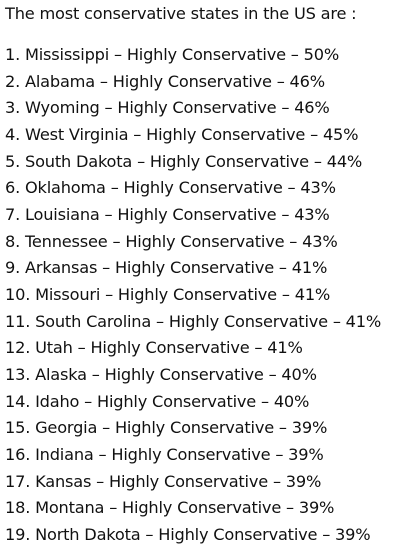 The width and height of the screenshot is (412, 547). What do you see at coordinates (165, 81) in the screenshot?
I see `list-item: 2. Alabama – Highly Conservative – 46%` at bounding box center [165, 81].